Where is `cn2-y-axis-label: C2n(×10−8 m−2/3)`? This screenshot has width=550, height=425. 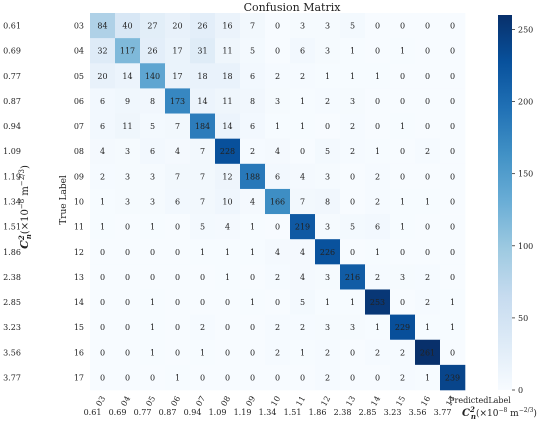 cn2-y-axis-label: C2n(×10−8 m−2/3) is located at coordinates (25, 207).